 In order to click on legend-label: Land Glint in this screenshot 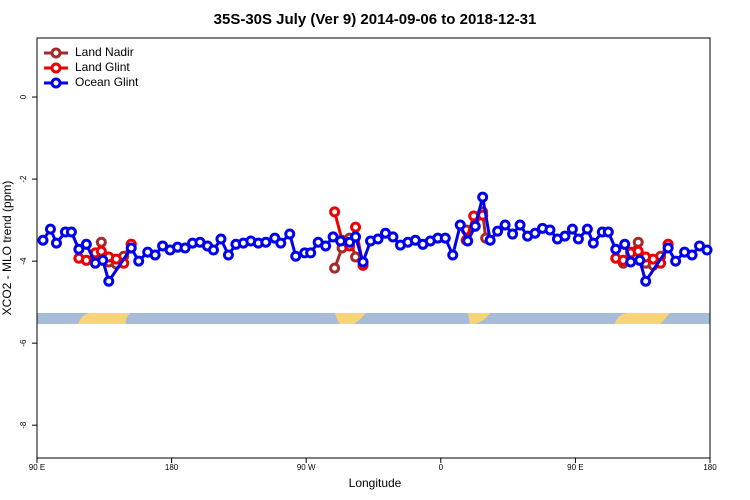, I will do `click(102, 67)`.